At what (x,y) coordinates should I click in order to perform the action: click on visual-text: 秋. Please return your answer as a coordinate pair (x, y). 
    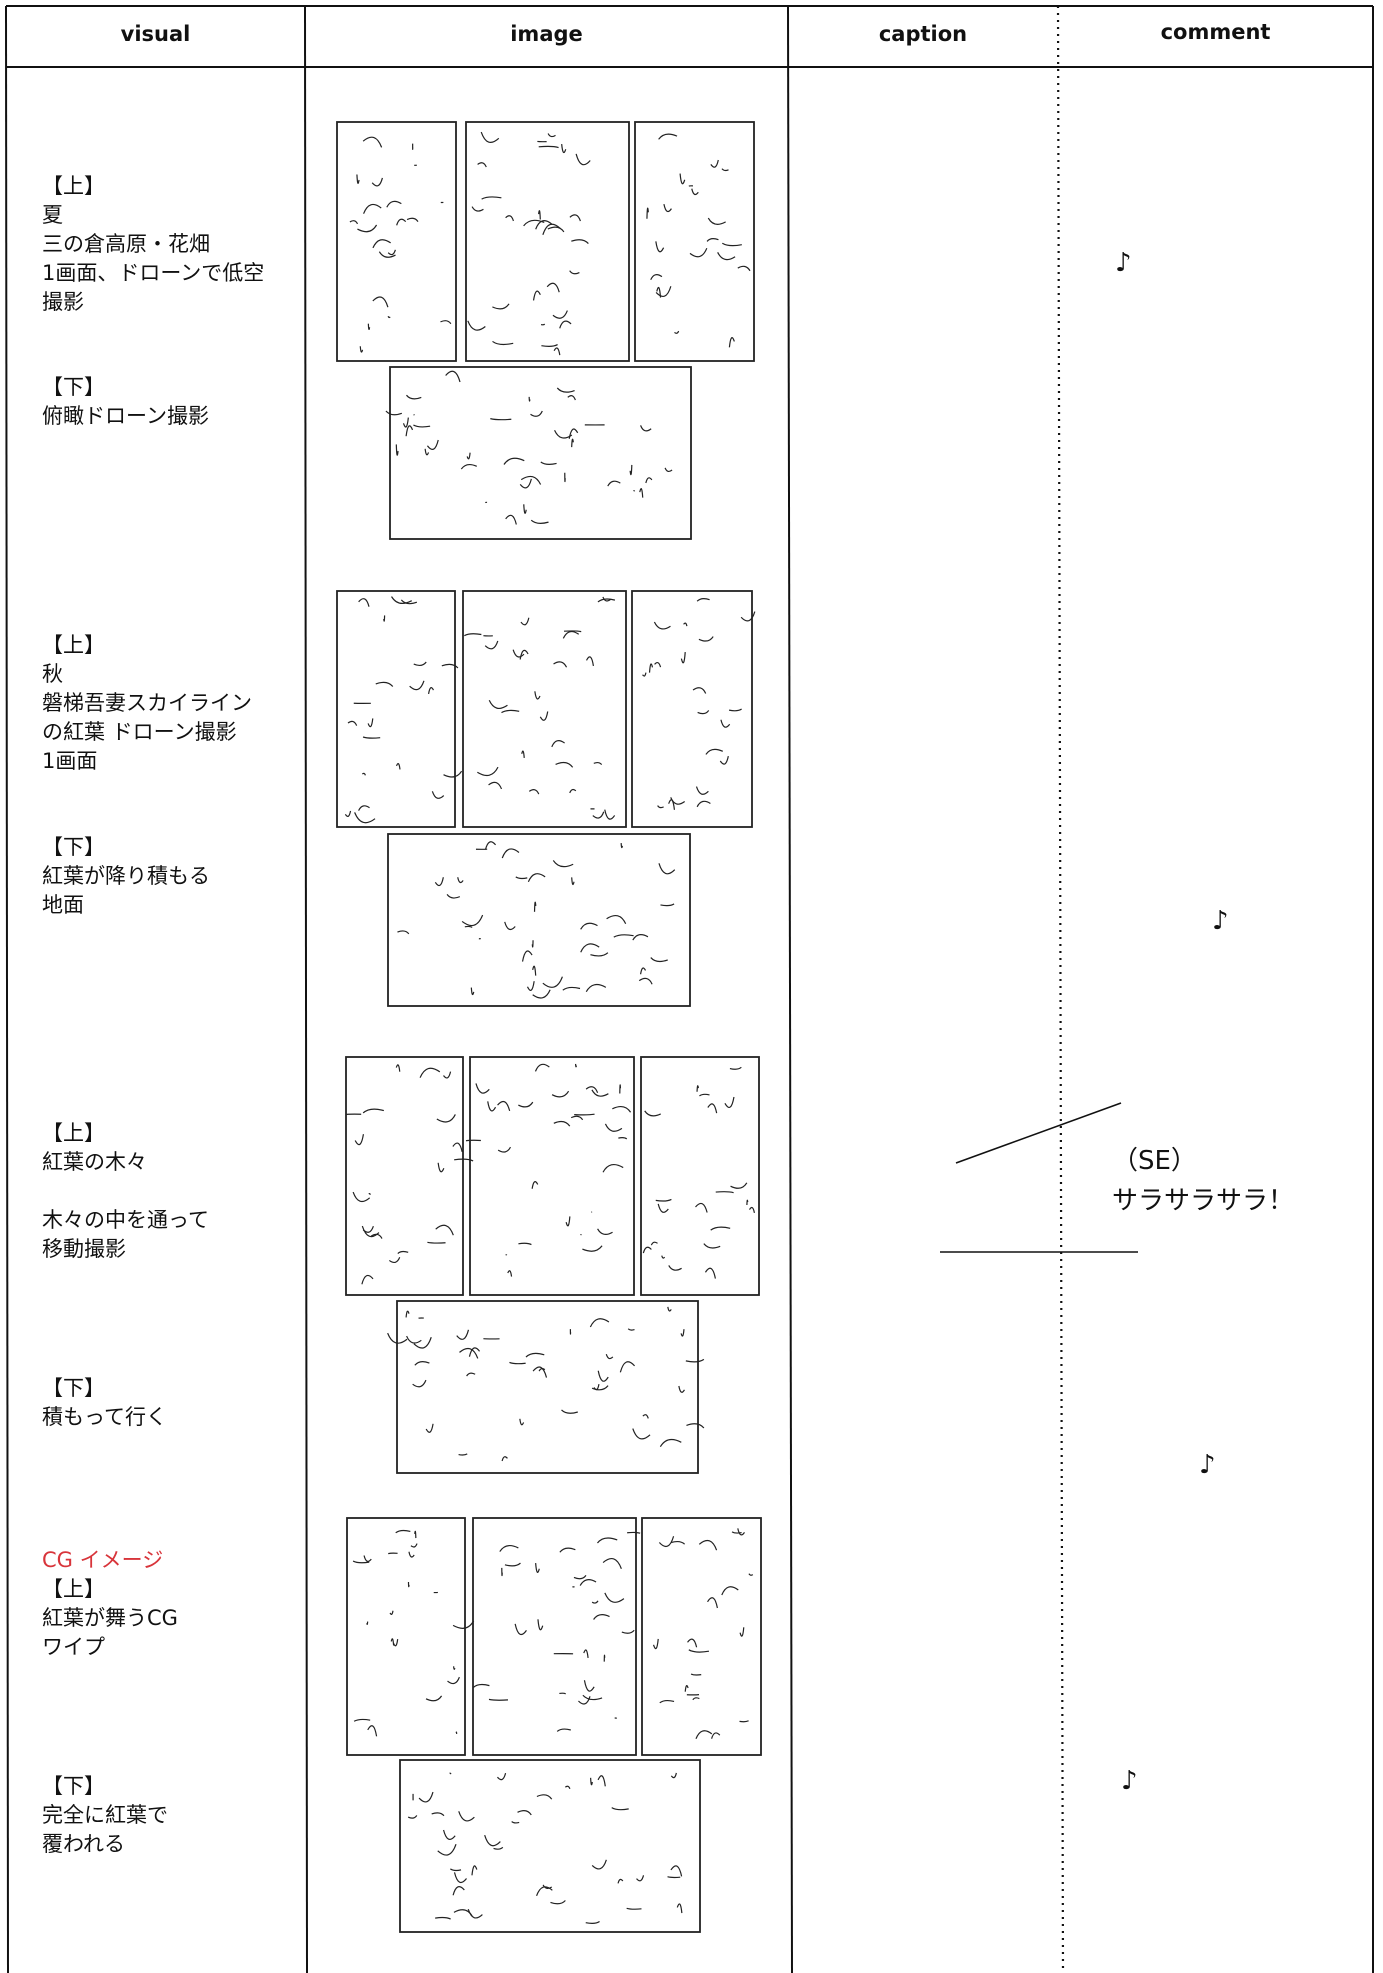
    Looking at the image, I should click on (52, 674).